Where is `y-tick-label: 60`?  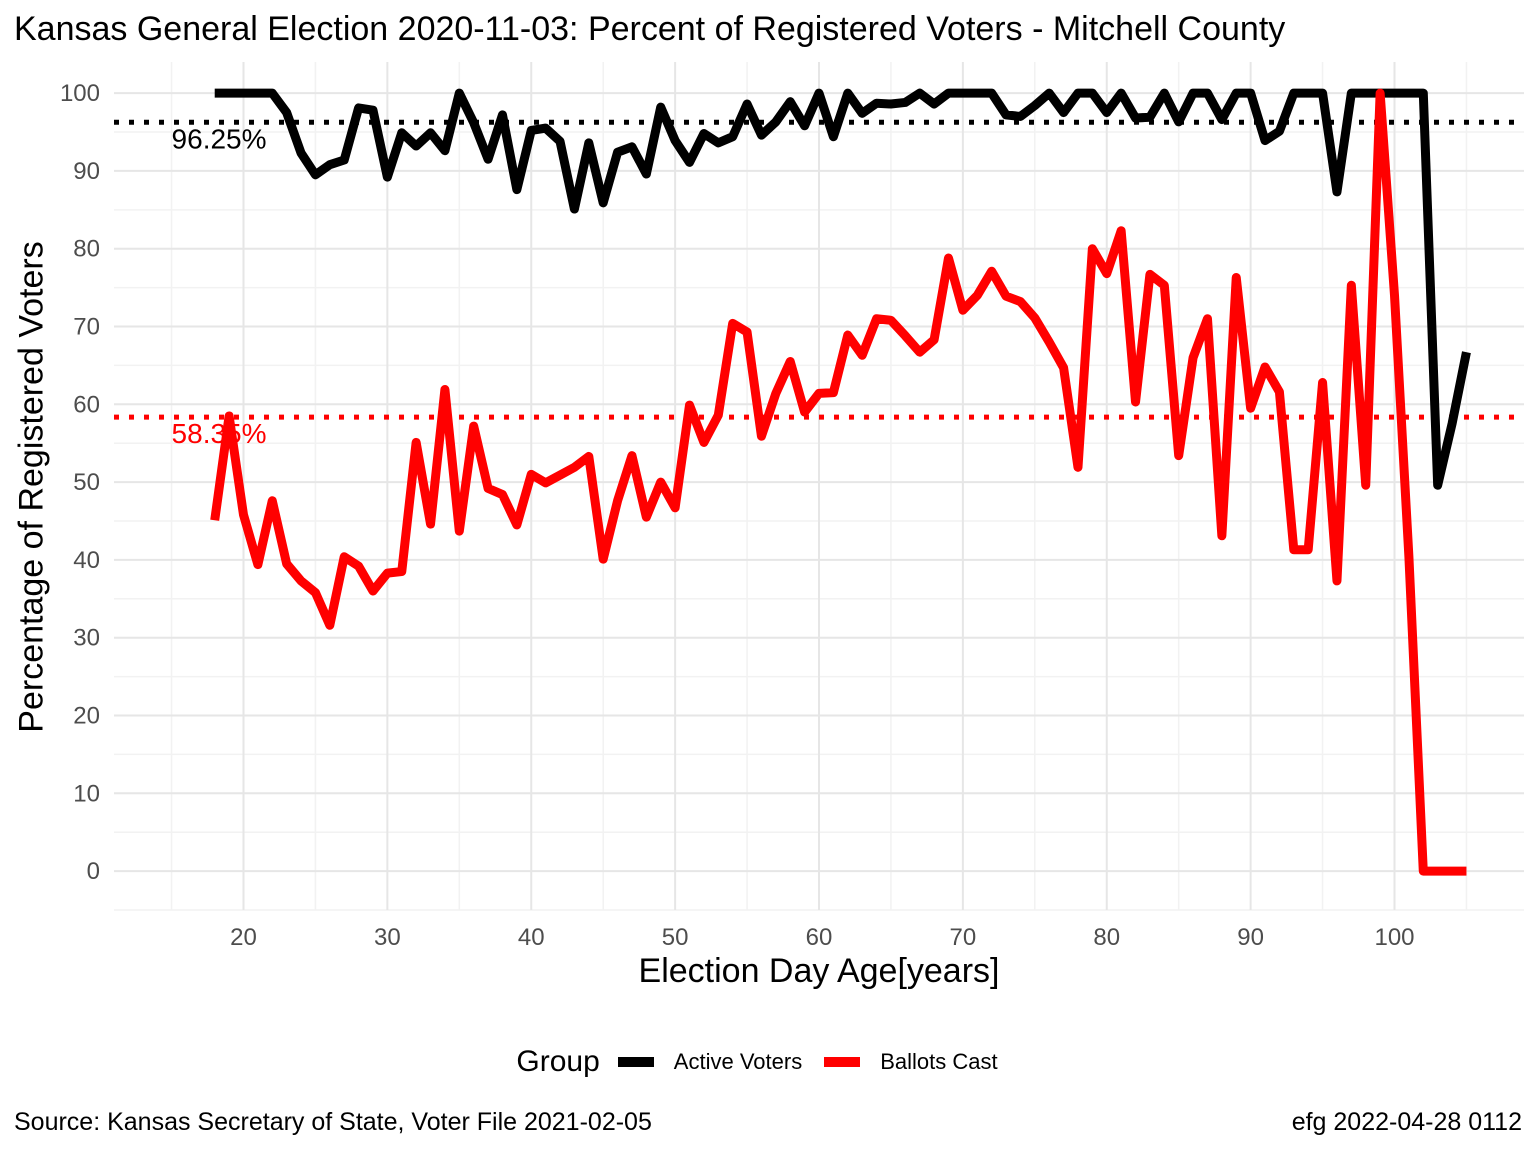
y-tick-label: 60 is located at coordinates (86, 404).